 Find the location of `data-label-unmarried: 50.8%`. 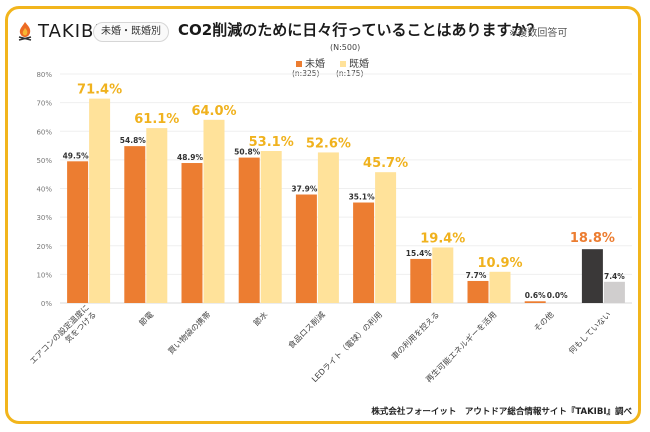

data-label-unmarried: 50.8% is located at coordinates (247, 152).